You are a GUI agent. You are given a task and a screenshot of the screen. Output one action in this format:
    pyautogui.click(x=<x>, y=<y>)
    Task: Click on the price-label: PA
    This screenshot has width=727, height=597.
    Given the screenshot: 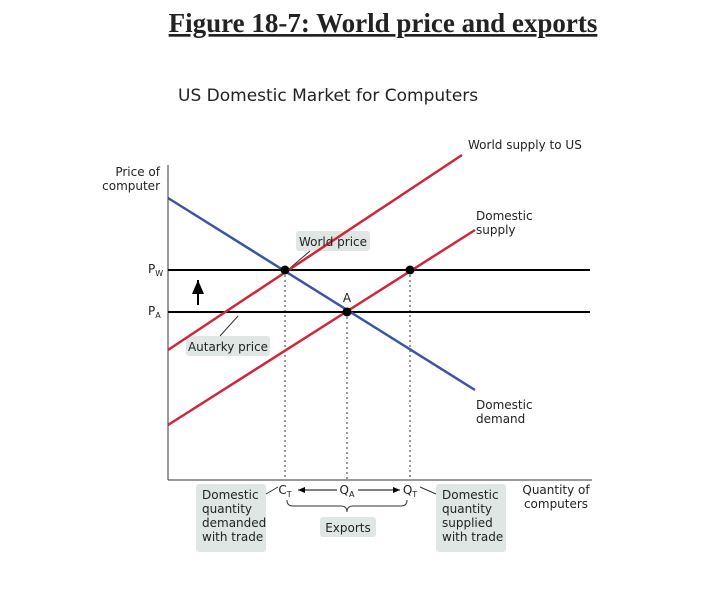 What is the action you would take?
    pyautogui.click(x=154, y=312)
    